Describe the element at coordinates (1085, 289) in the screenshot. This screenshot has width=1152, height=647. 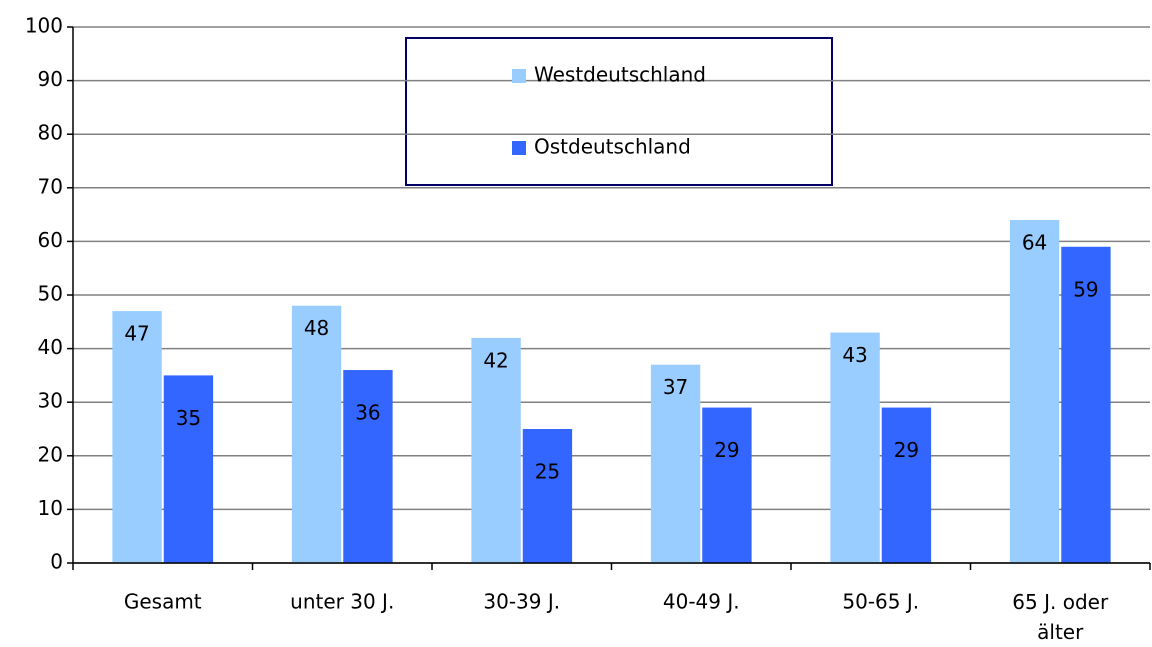
I see `data-label: 59` at that location.